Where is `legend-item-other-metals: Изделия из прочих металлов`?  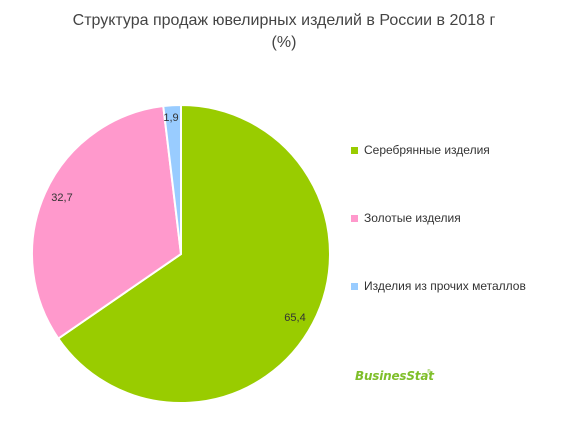
legend-item-other-metals: Изделия из прочих металлов is located at coordinates (456, 286).